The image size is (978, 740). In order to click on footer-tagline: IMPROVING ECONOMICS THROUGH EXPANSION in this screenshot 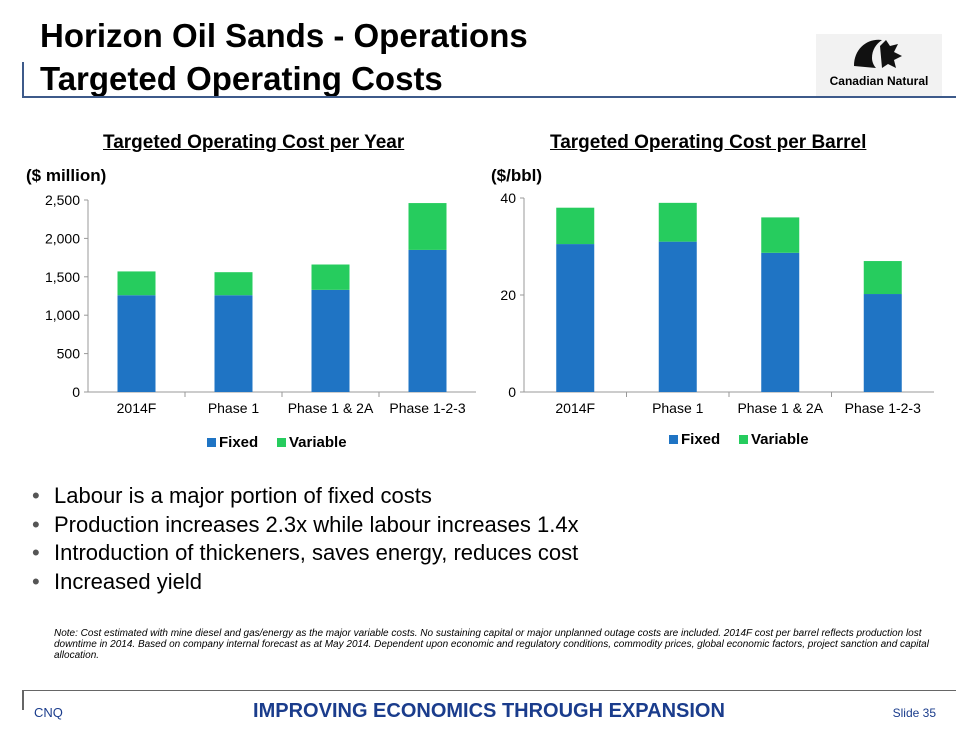, I will do `click(489, 711)`.